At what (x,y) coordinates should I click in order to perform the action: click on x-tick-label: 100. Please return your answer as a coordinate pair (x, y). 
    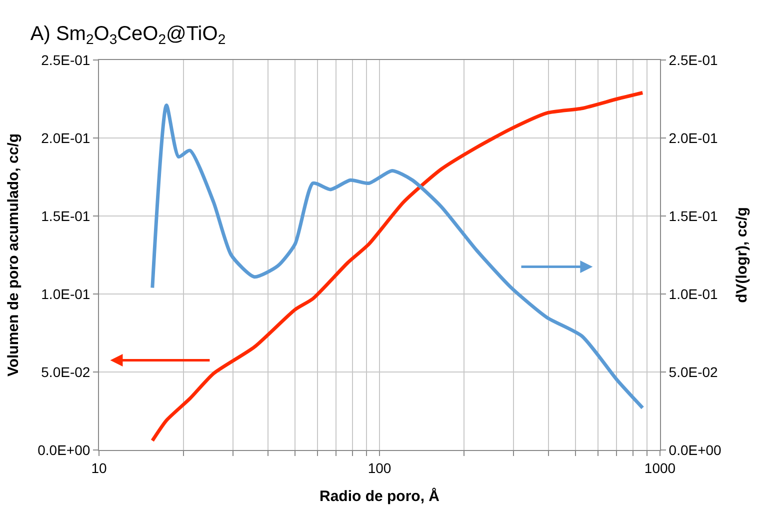
    Looking at the image, I should click on (380, 468).